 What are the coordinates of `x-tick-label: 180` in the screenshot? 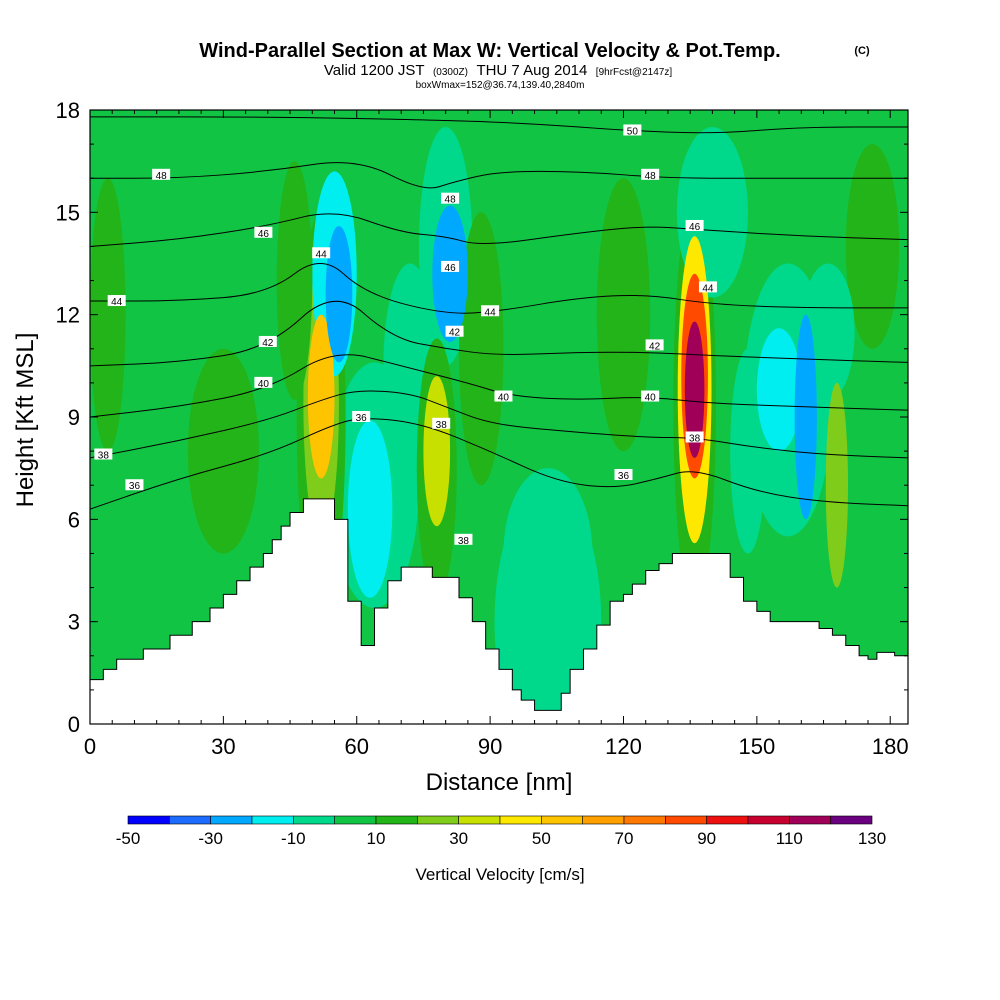 It's located at (890, 746).